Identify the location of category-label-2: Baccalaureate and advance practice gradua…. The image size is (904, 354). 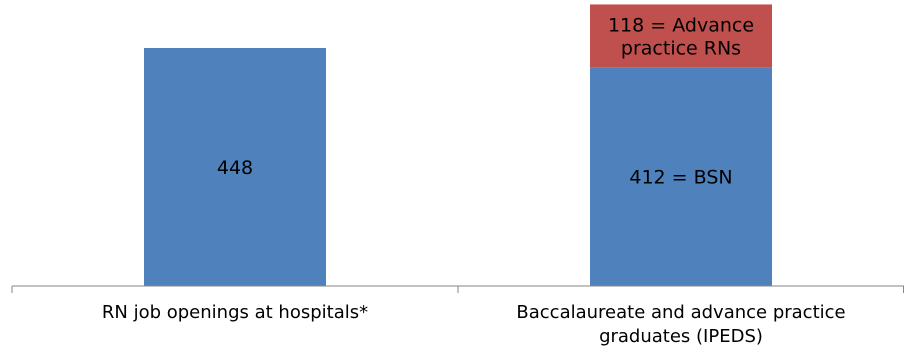
(680, 324).